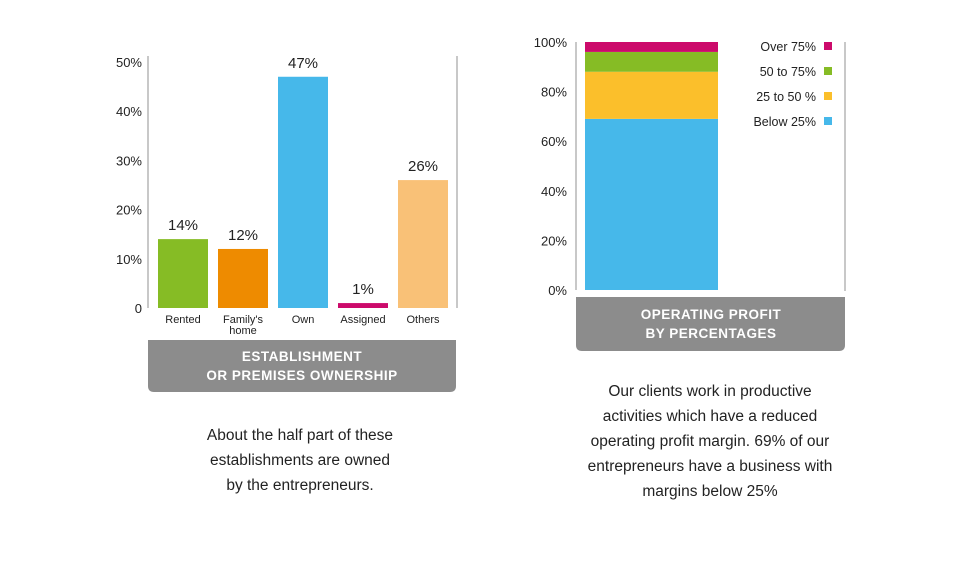 This screenshot has width=960, height=578. I want to click on data-label: 47%, so click(303, 63).